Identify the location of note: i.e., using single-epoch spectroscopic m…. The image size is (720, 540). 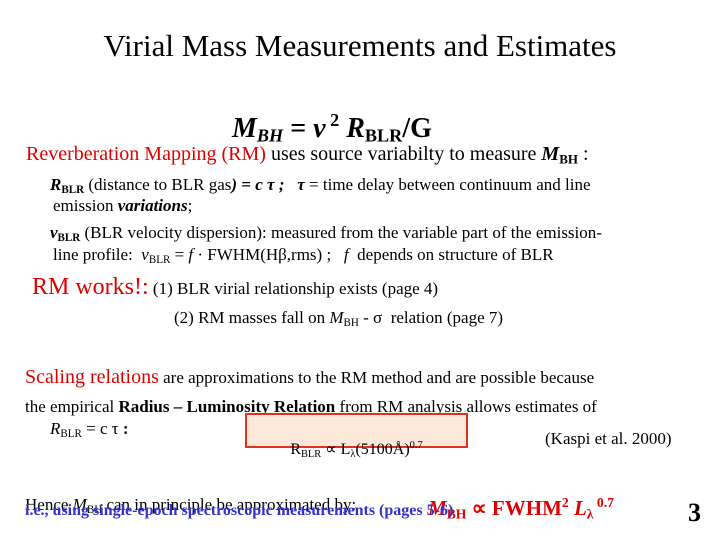
(239, 510).